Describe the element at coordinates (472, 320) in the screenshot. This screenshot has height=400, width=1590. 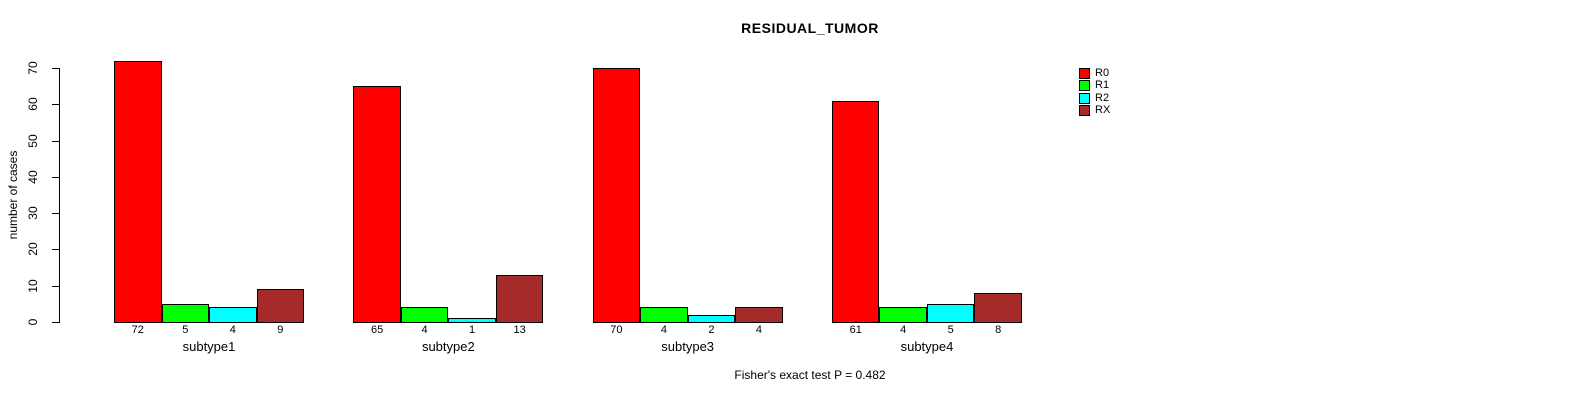
I see `bar-r2-subtype2` at that location.